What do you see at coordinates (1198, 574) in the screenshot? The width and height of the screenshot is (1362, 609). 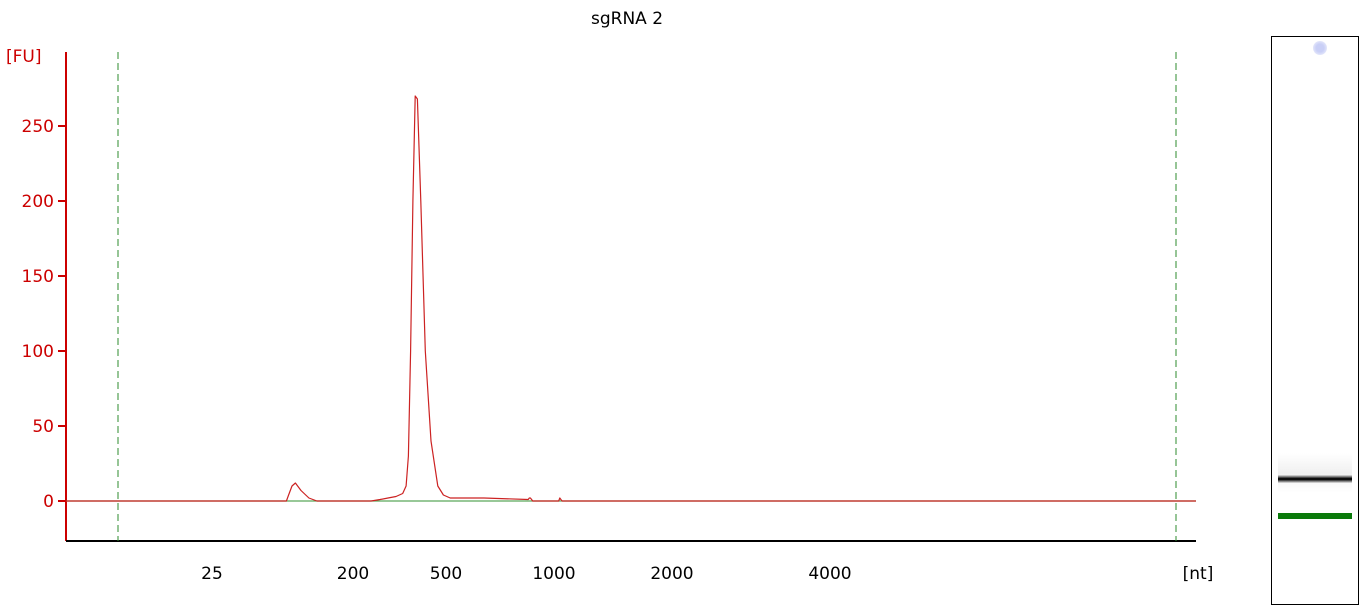 I see `x-axis-unit-label: [nt]` at bounding box center [1198, 574].